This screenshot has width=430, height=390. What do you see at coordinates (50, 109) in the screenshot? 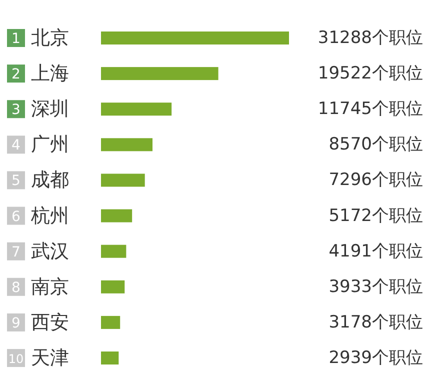
I see `y-tick-label: 深圳` at bounding box center [50, 109].